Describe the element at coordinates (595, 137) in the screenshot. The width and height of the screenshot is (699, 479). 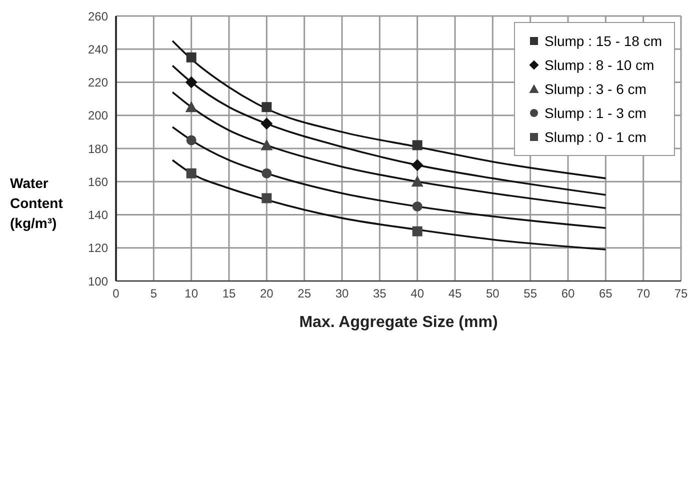
I see `legend-label: Slump : 0 - 1 cm` at that location.